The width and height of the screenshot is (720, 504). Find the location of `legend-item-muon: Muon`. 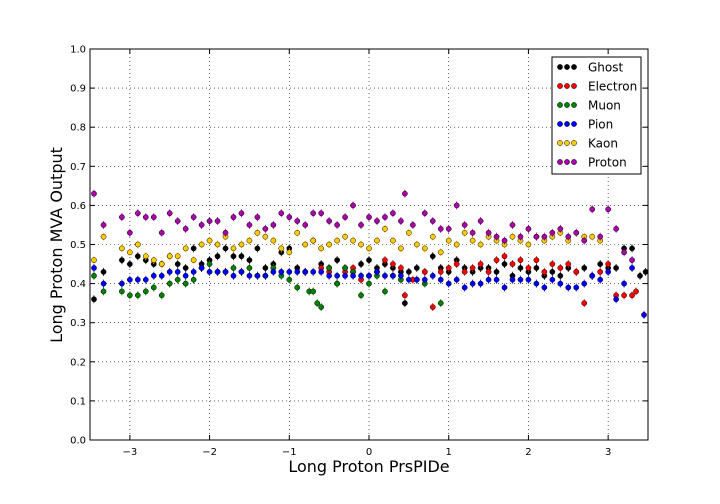

legend-item-muon: Muon is located at coordinates (589, 106).